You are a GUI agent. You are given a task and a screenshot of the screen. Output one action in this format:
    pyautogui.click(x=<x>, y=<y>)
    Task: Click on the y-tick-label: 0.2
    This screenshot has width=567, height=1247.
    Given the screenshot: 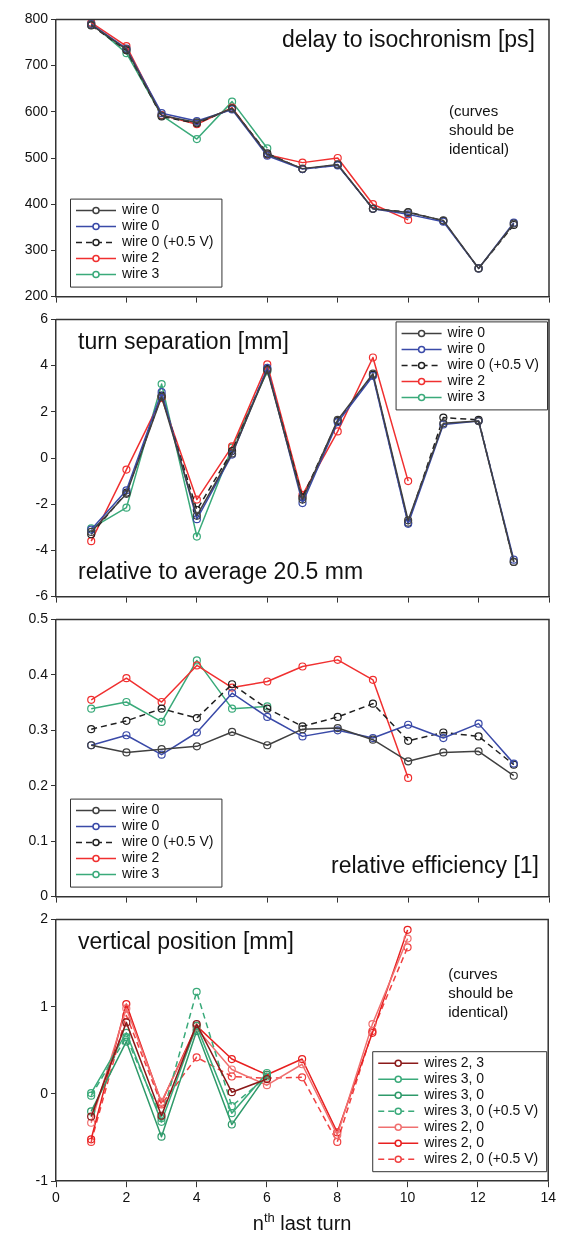 What is the action you would take?
    pyautogui.click(x=38, y=784)
    